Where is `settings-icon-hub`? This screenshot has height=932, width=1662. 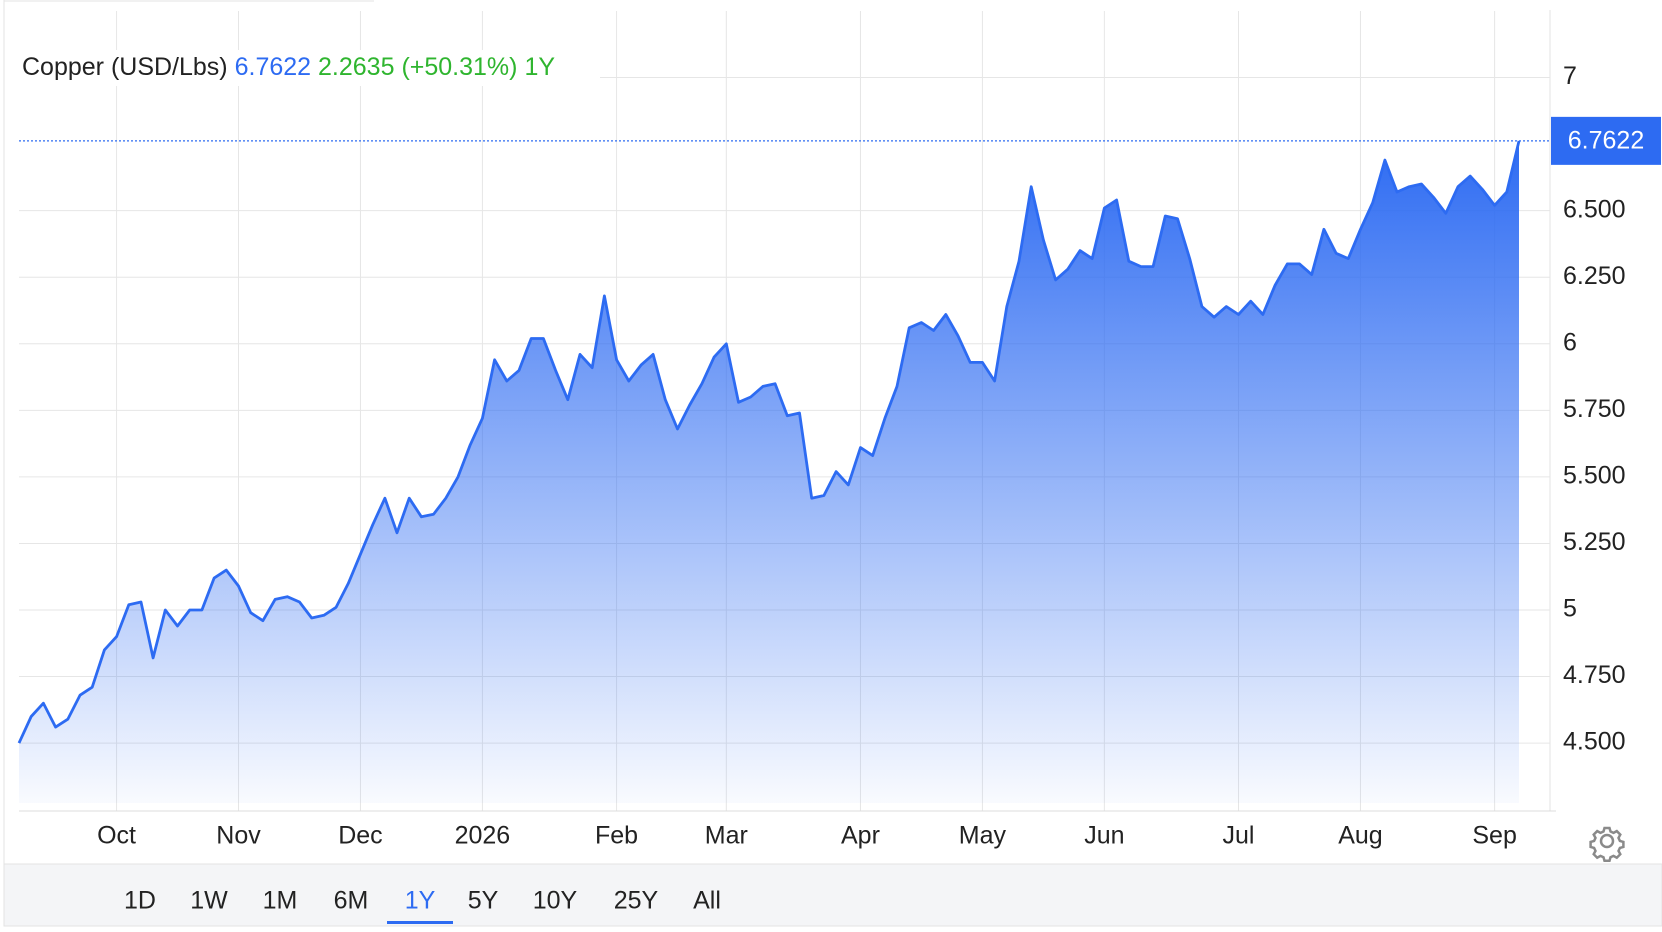
settings-icon-hub is located at coordinates (1607, 841).